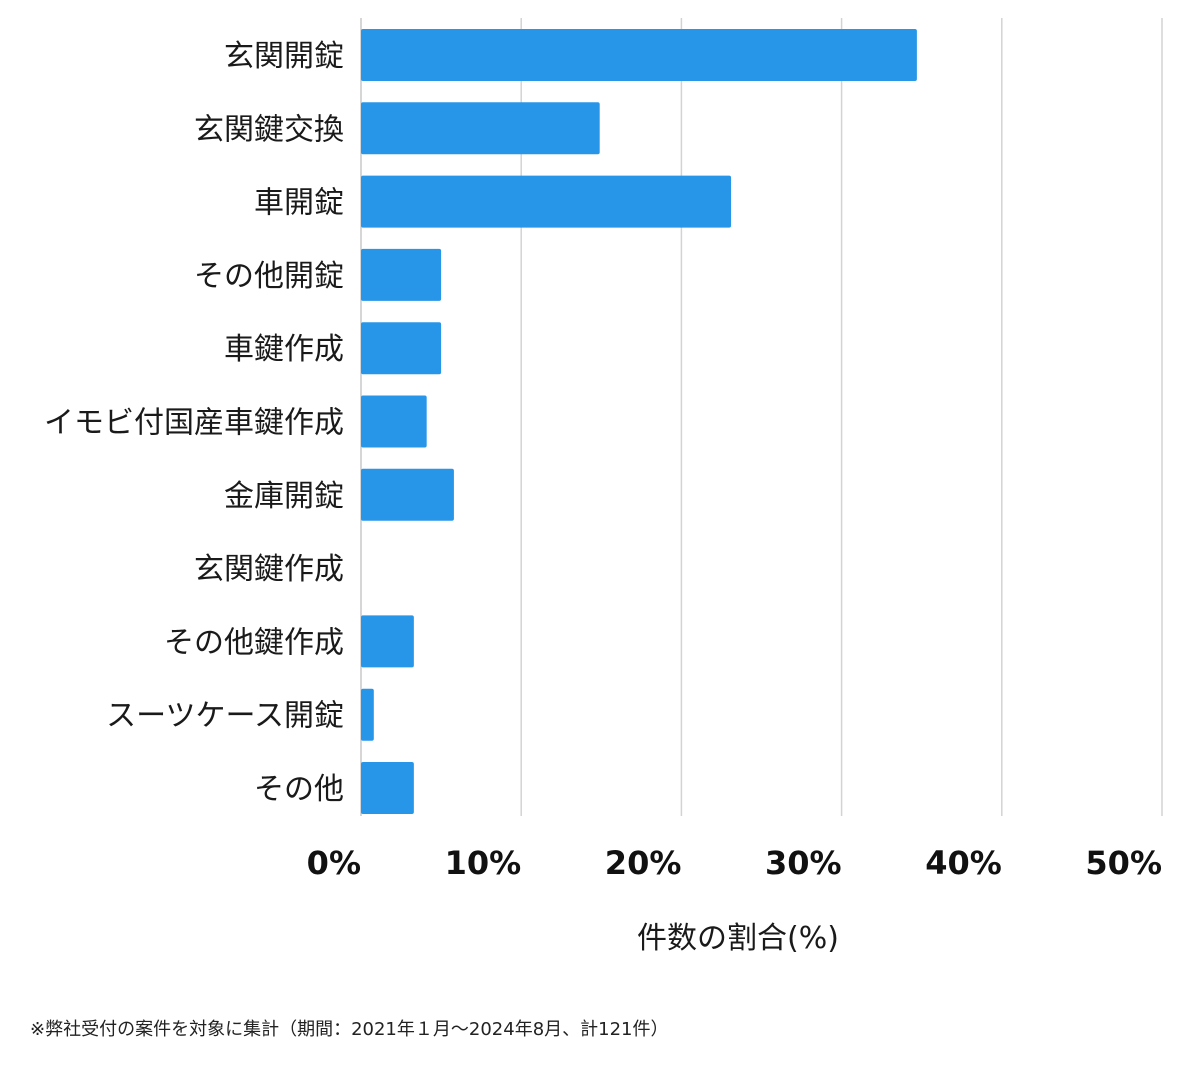 The height and width of the screenshot is (1069, 1200). Describe the element at coordinates (483, 863) in the screenshot. I see `x-tick-label: 10%` at that location.